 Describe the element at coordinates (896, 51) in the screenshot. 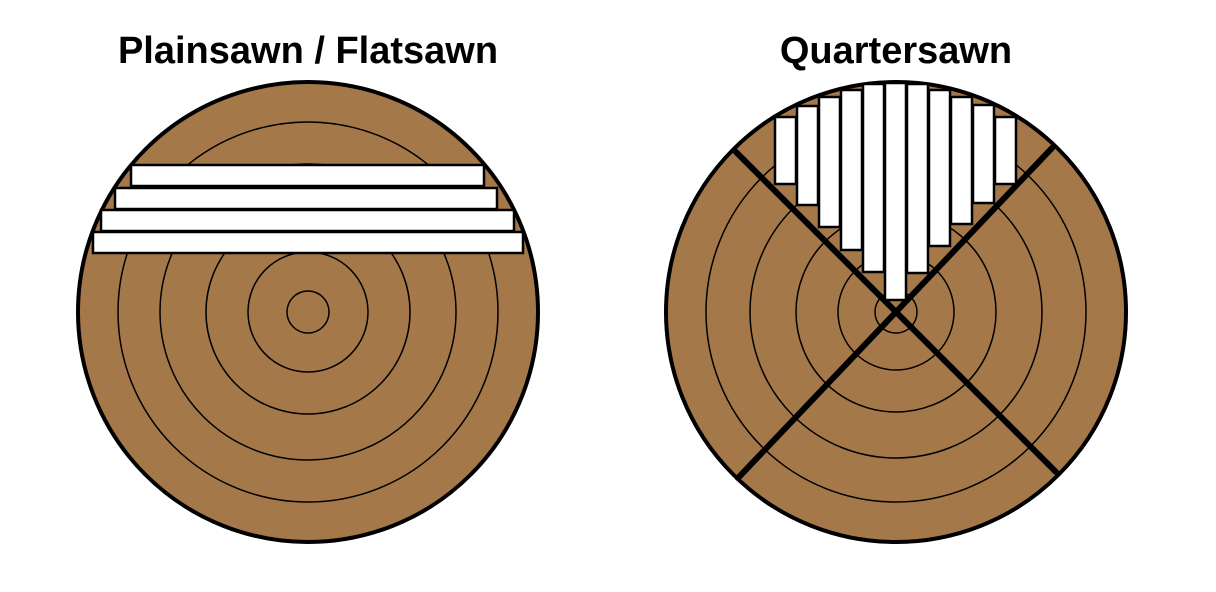

I see `quartersawn-title: Quartersawn` at that location.